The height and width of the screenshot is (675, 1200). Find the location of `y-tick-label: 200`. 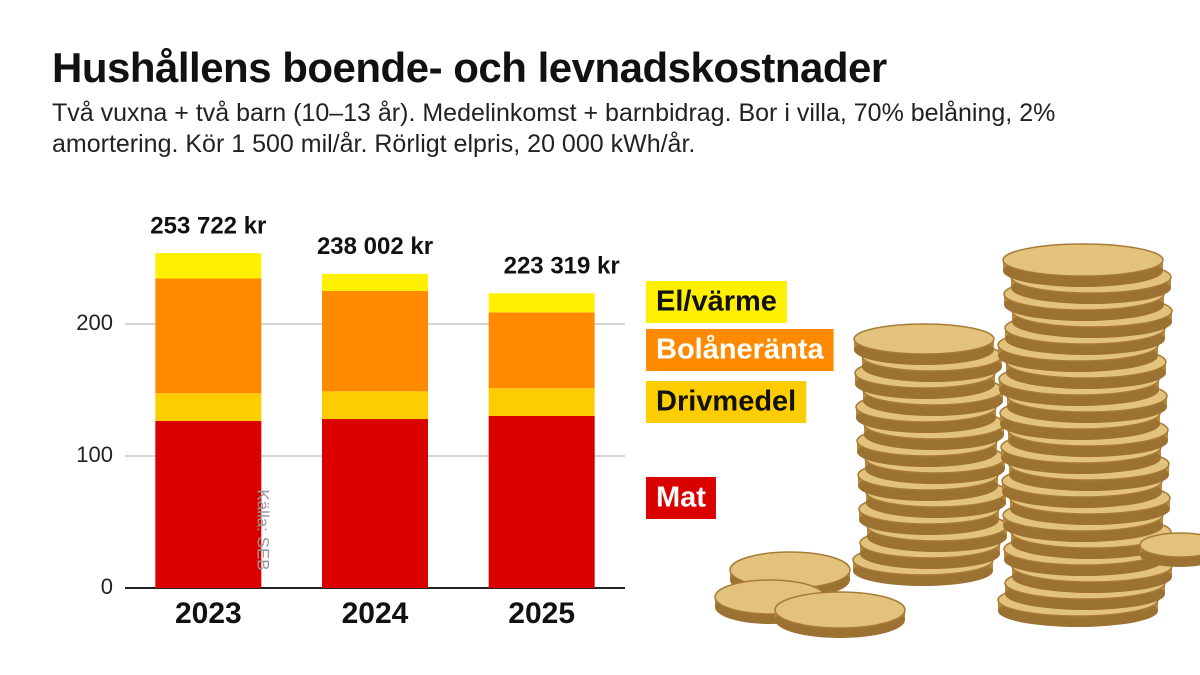

y-tick-label: 200 is located at coordinates (94, 322).